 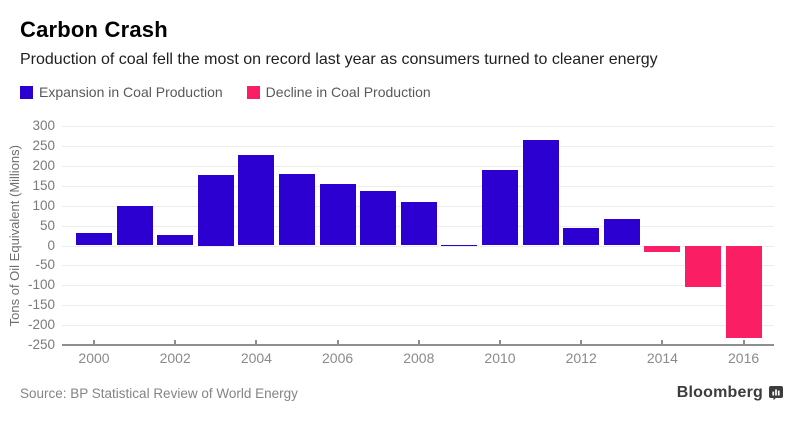 What do you see at coordinates (662, 248) in the screenshot?
I see `bar-2014` at bounding box center [662, 248].